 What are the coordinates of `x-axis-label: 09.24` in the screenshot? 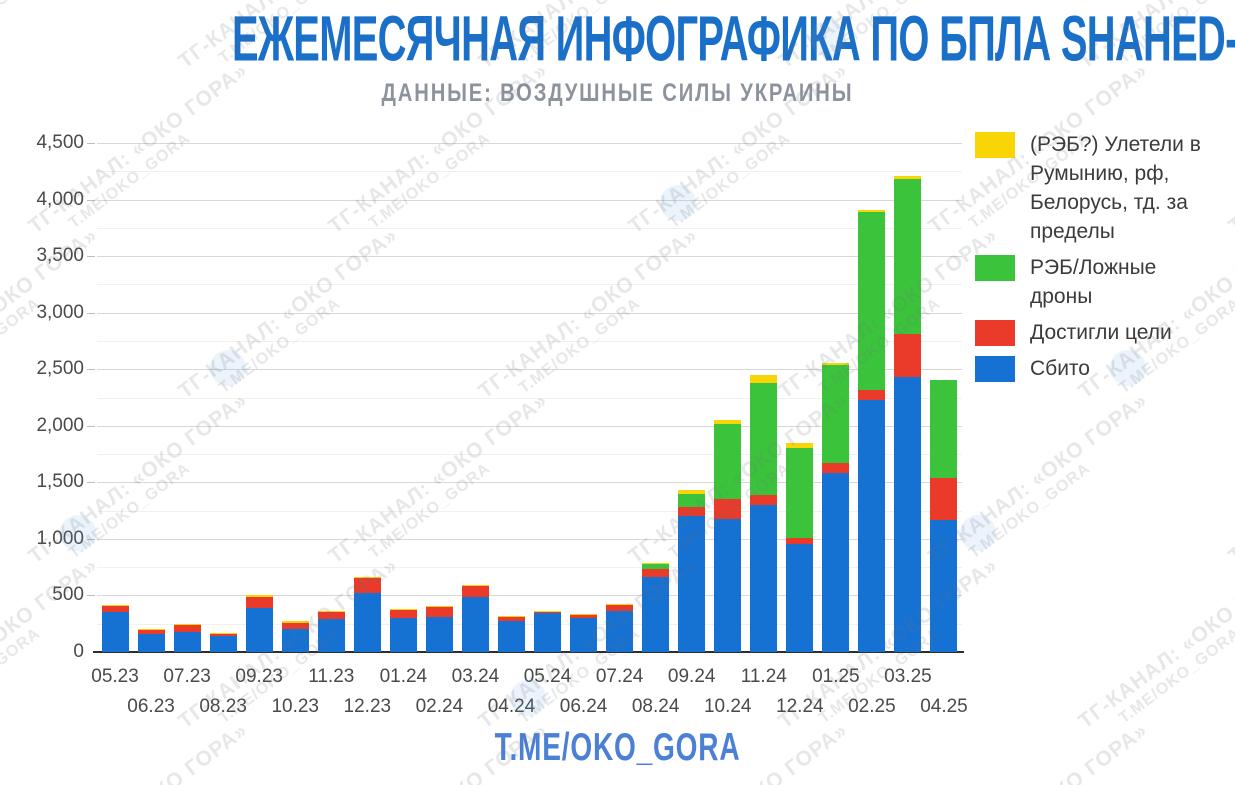 It's located at (691, 676).